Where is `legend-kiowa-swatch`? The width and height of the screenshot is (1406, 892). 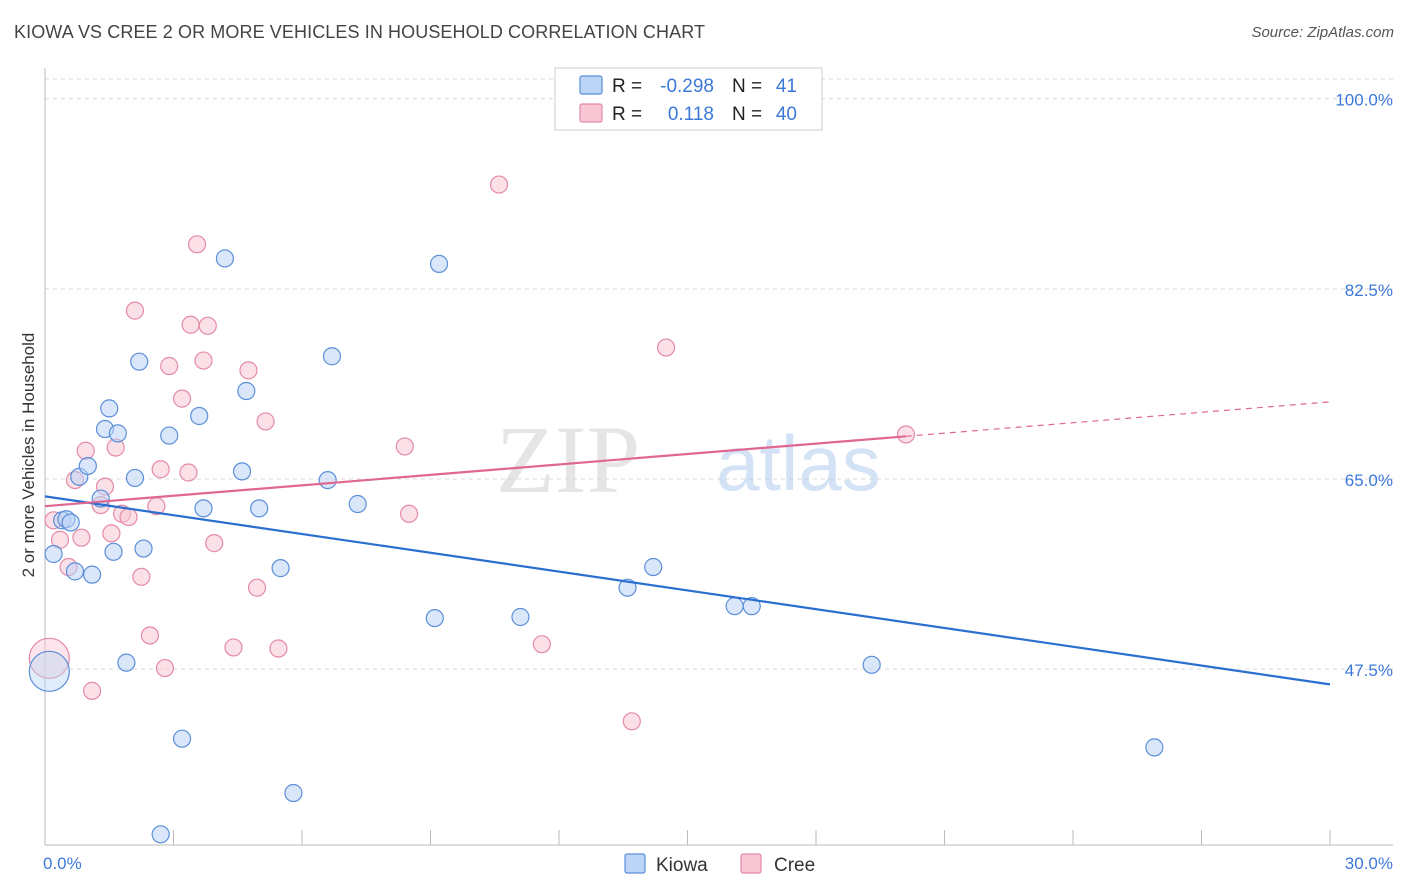 legend-kiowa-swatch is located at coordinates (591, 85).